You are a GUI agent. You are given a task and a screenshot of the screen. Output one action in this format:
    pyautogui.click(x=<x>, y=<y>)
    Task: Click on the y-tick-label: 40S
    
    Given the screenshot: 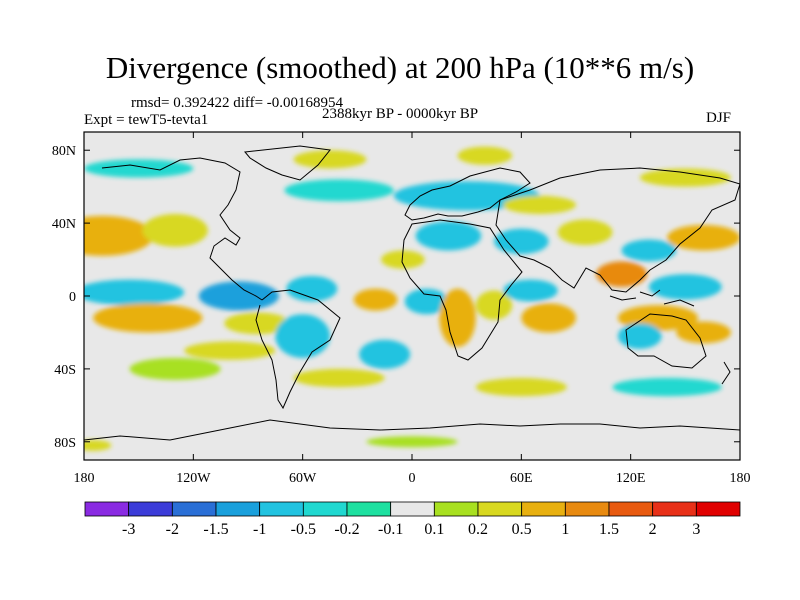 What is the action you would take?
    pyautogui.click(x=65, y=370)
    